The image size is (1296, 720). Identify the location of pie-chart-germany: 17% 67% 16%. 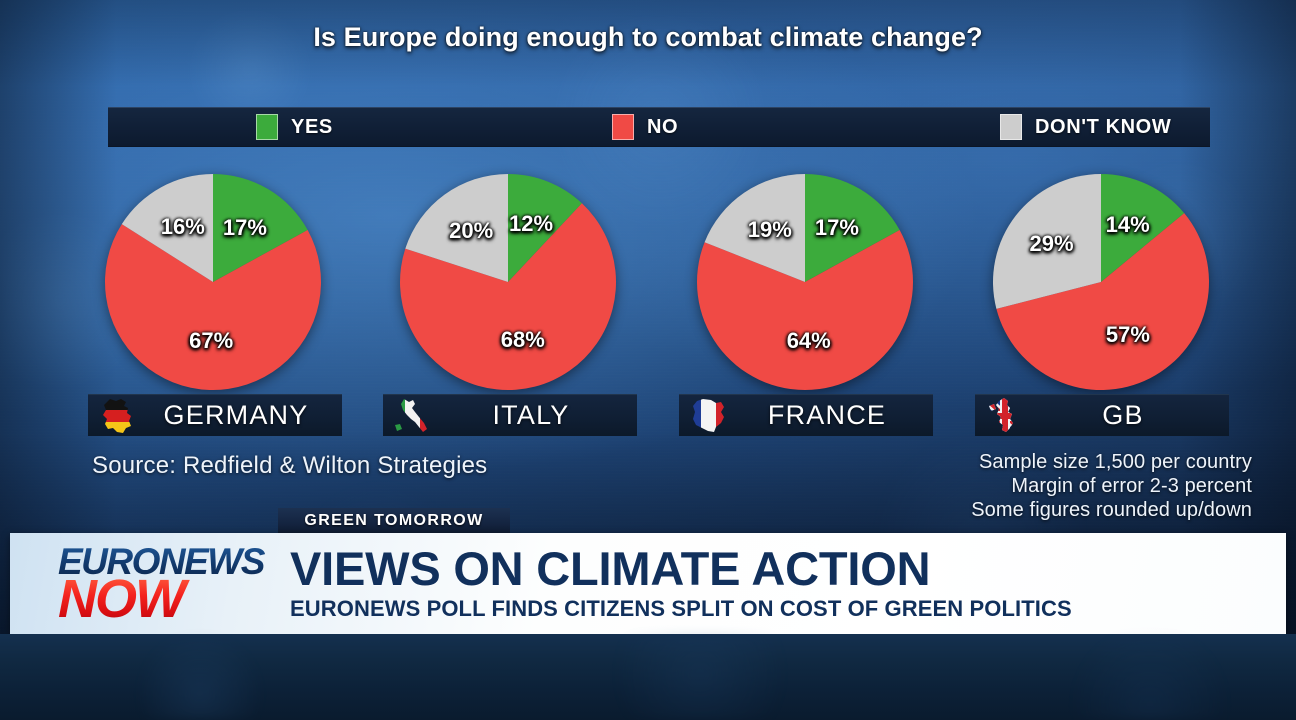
(213, 282).